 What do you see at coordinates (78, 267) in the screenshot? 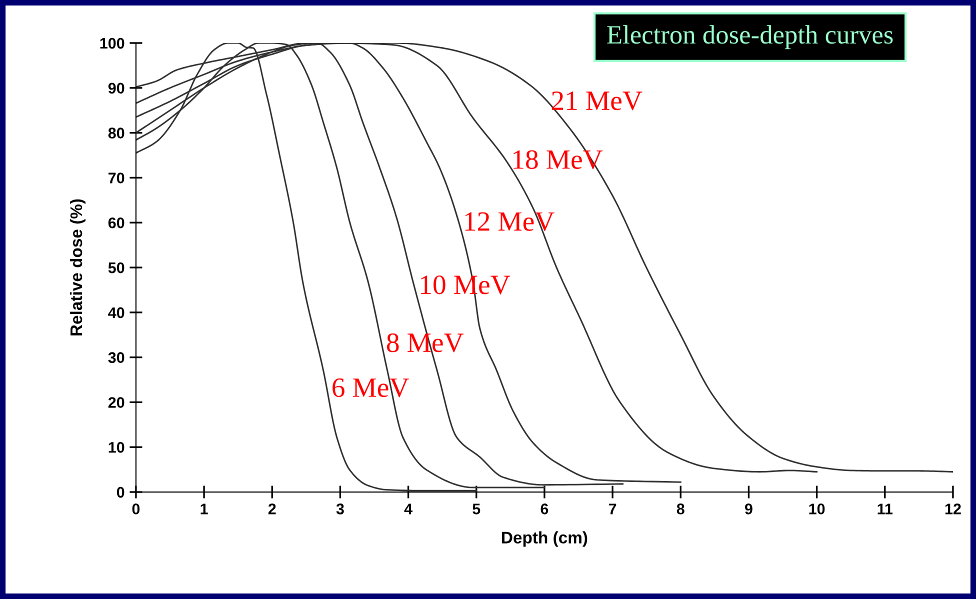
I see `y-axis-title: Relative dose (%)` at bounding box center [78, 267].